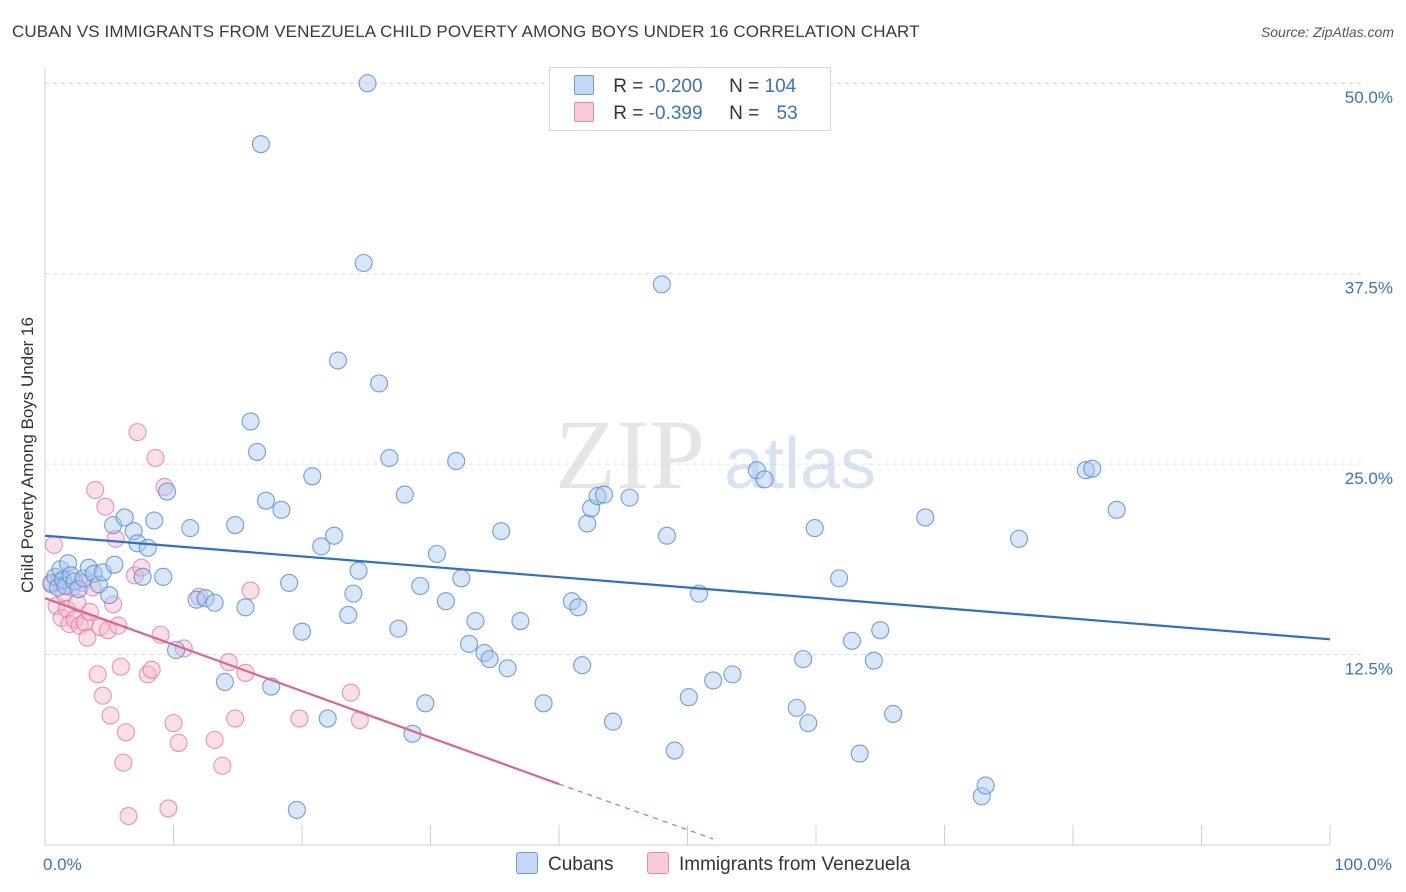 The image size is (1406, 892). Describe the element at coordinates (565, 864) in the screenshot. I see `legend-item-cubans: Cubans` at that location.